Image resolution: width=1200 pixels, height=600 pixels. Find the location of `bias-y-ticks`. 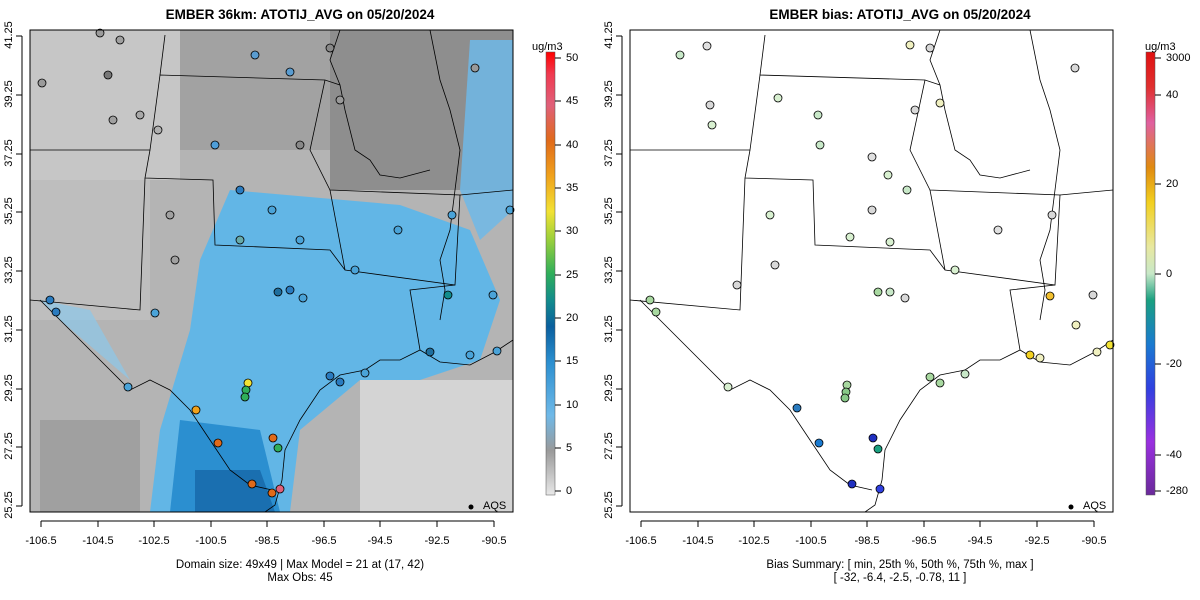

bias-y-ticks is located at coordinates (619, 271).